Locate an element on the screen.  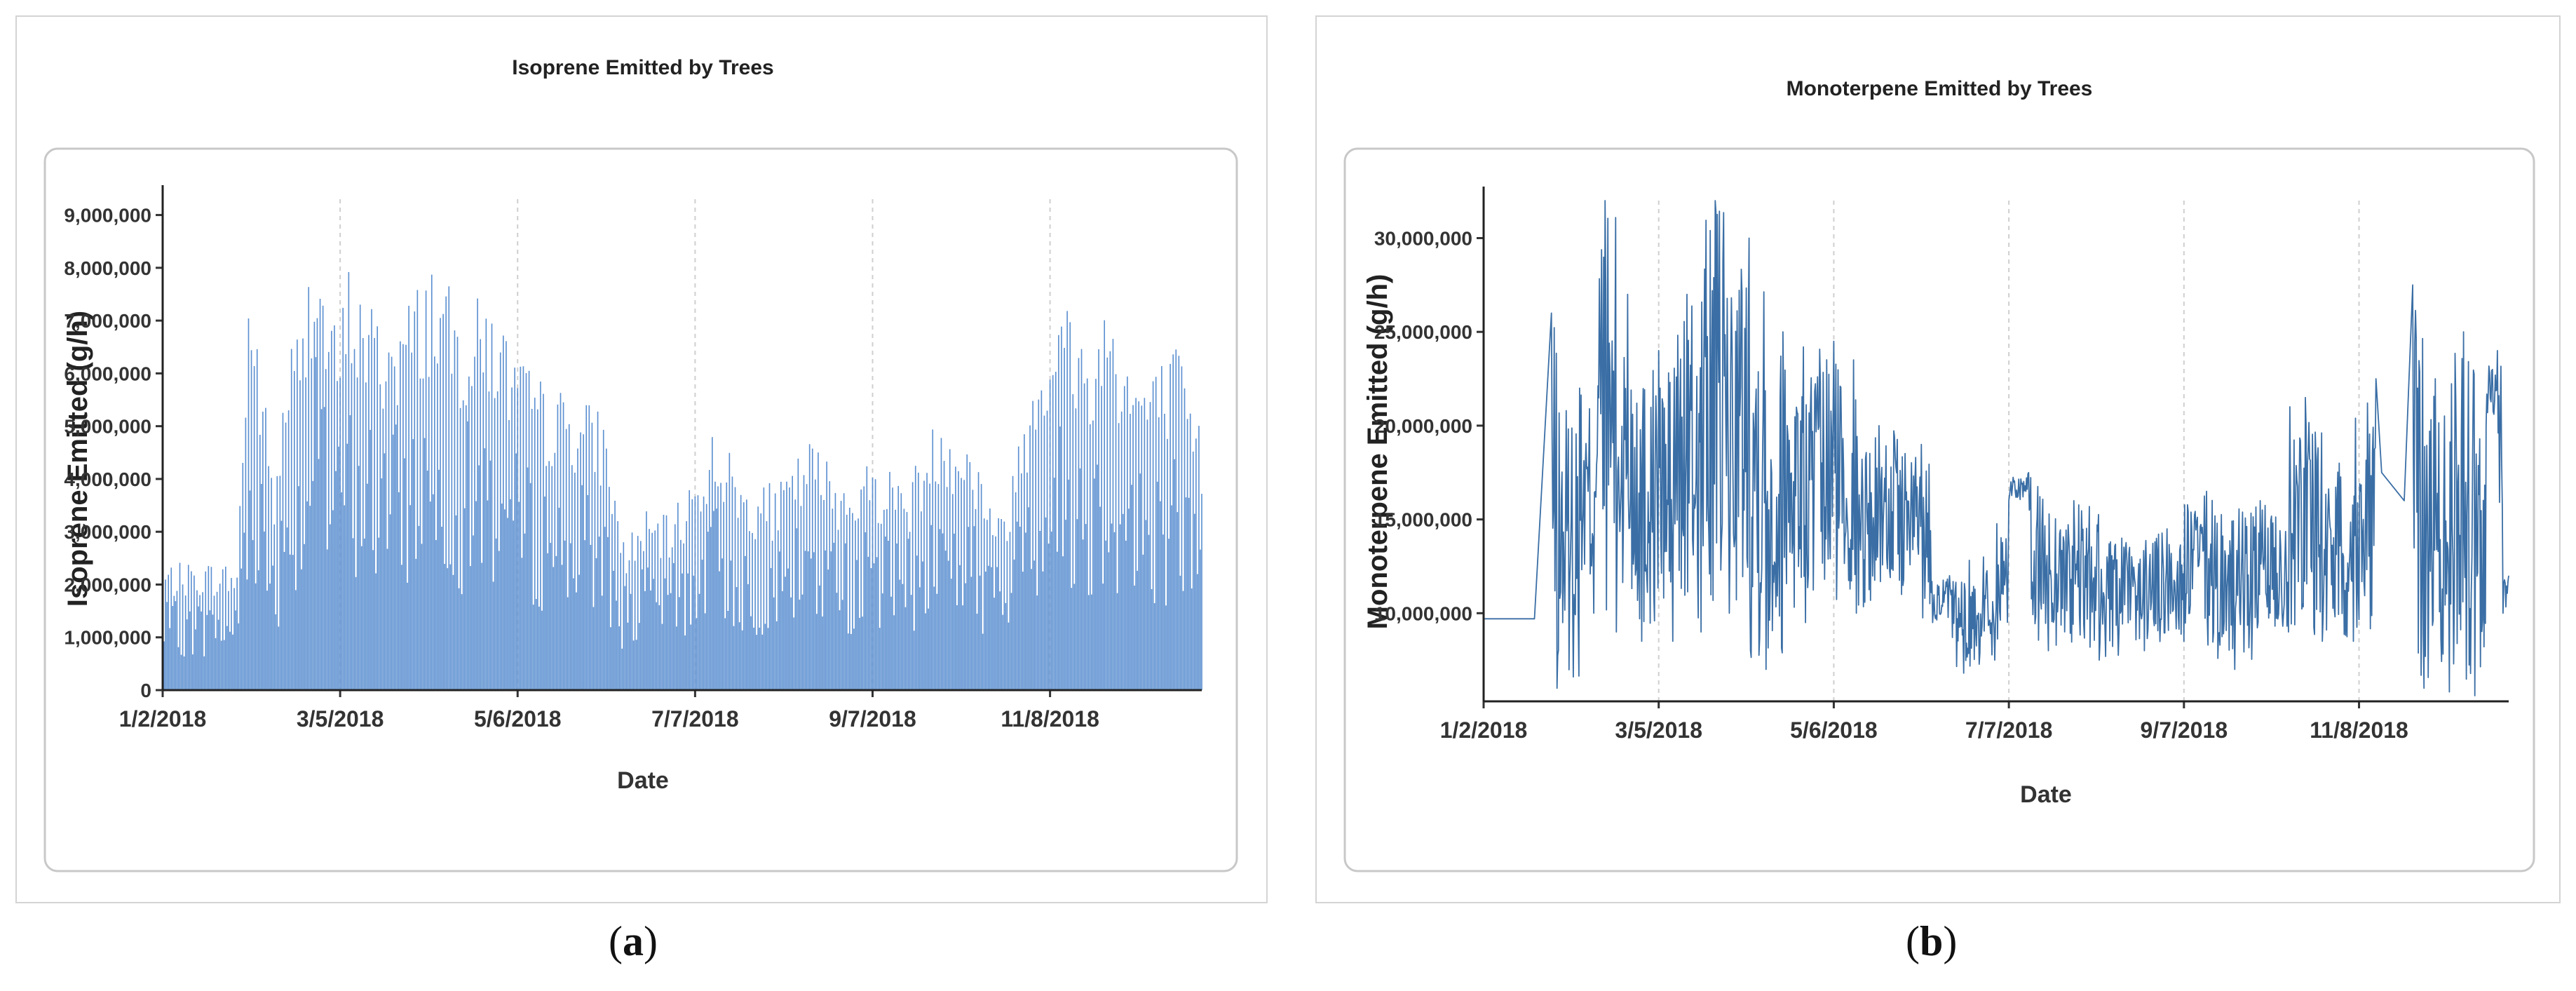
y-tick-label: 6,000,000 is located at coordinates (107, 374).